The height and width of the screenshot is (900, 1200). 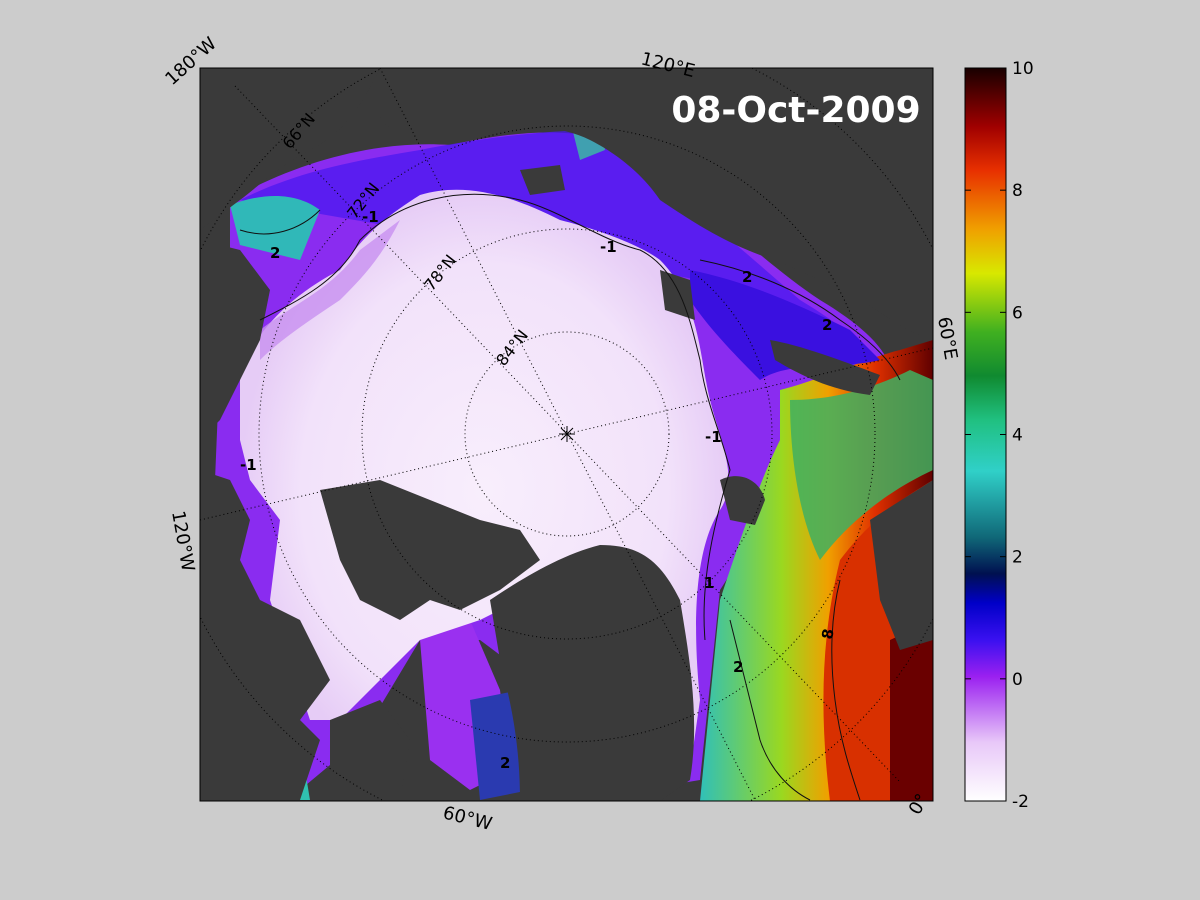 I want to click on land-alaska, so click(x=290, y=149).